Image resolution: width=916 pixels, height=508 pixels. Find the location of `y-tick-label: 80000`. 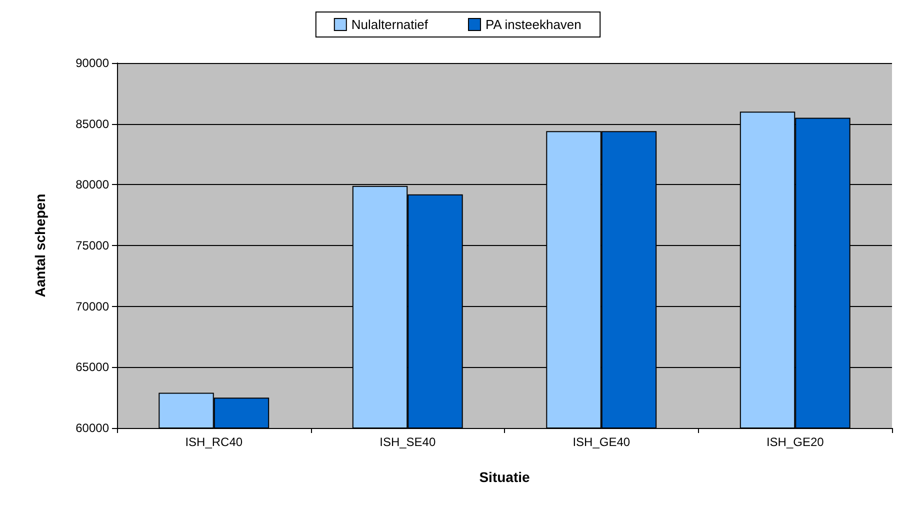

y-tick-label: 80000 is located at coordinates (93, 185).